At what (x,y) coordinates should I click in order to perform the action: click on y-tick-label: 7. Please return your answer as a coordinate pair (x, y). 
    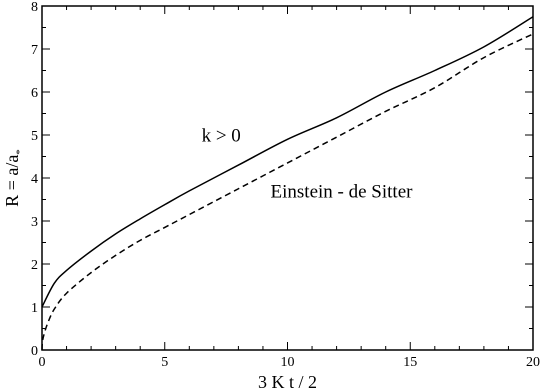
    Looking at the image, I should click on (34, 50).